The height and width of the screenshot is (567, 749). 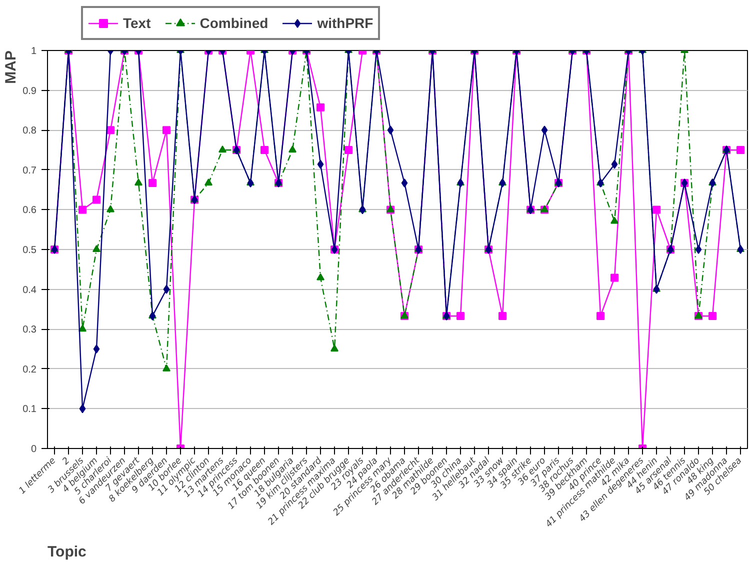 What do you see at coordinates (29, 131) in the screenshot?
I see `y-tick-label: 0.8` at bounding box center [29, 131].